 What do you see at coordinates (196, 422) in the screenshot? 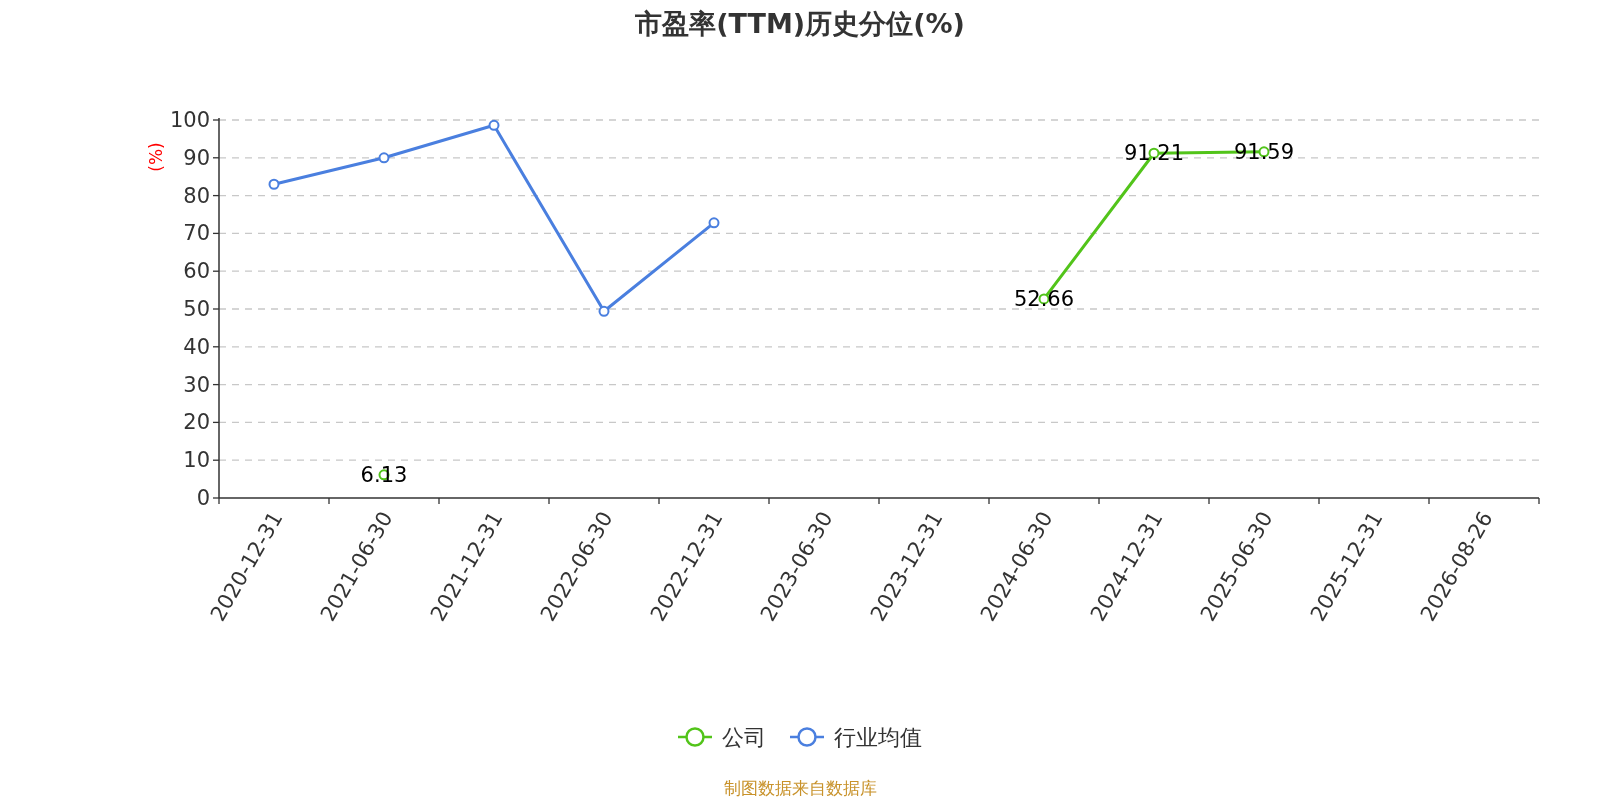
I see `y-tick-label: 20` at bounding box center [196, 422].